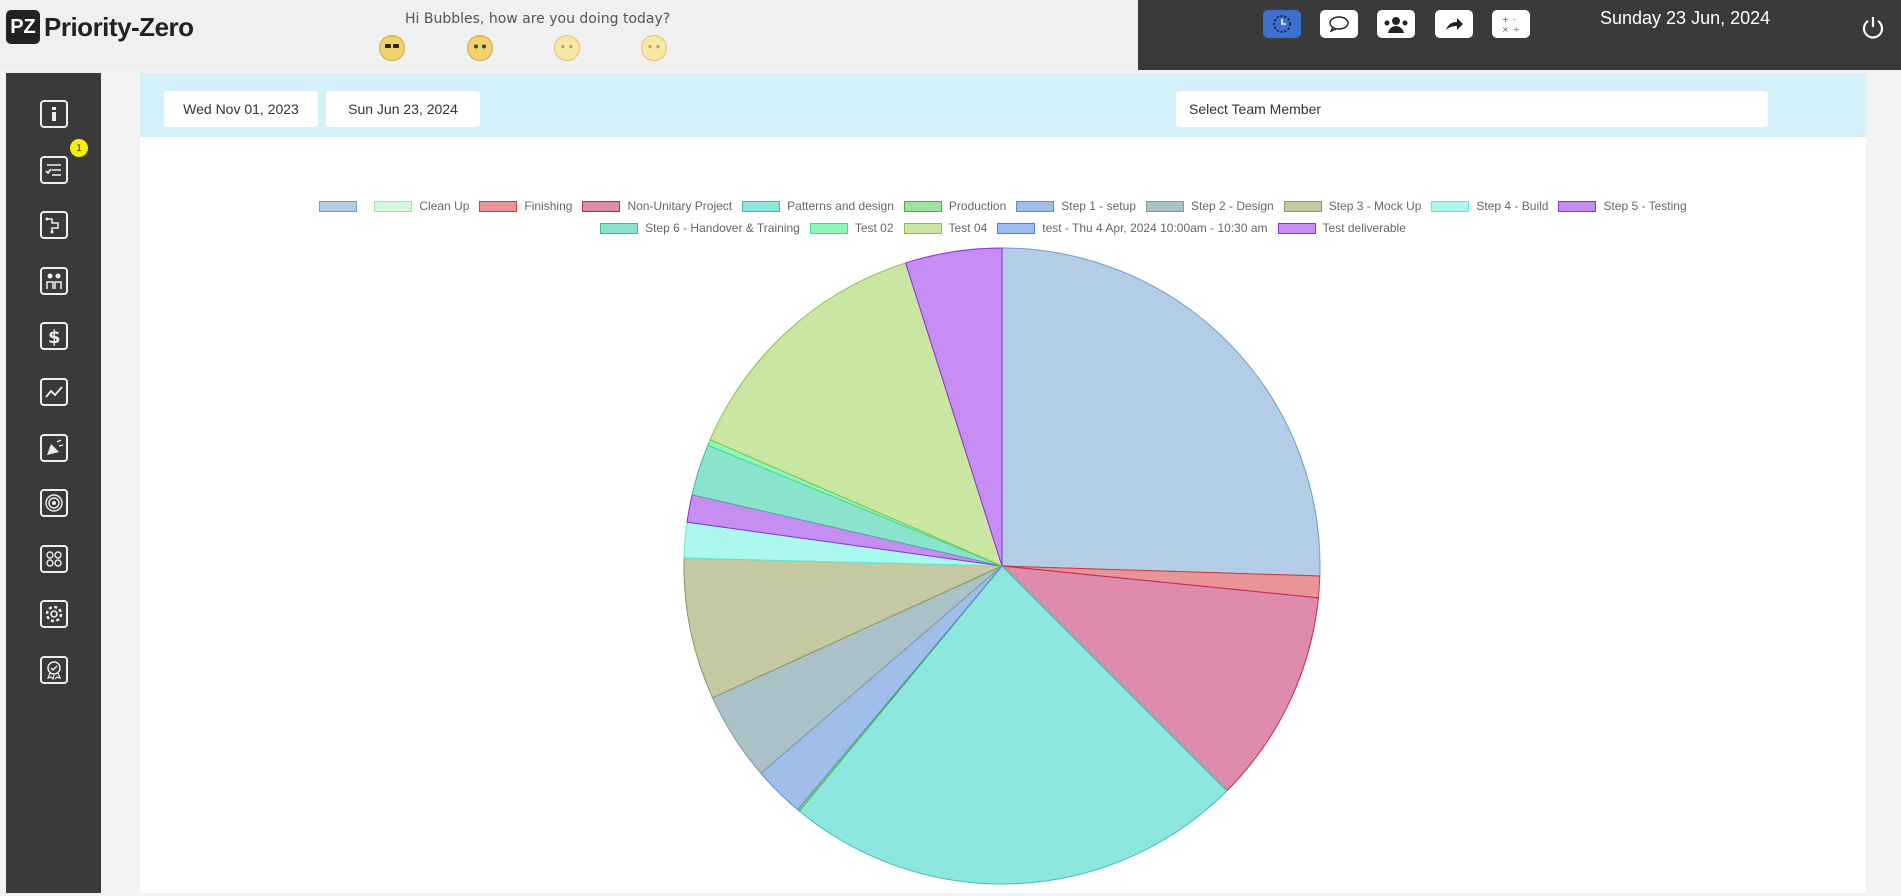  What do you see at coordinates (79, 148) in the screenshot?
I see `notification-badge: 1` at bounding box center [79, 148].